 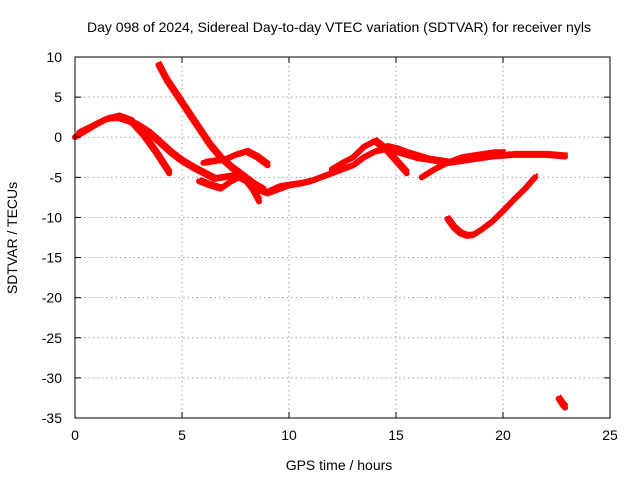 I want to click on series-arc-10-jitter, so click(x=493, y=203).